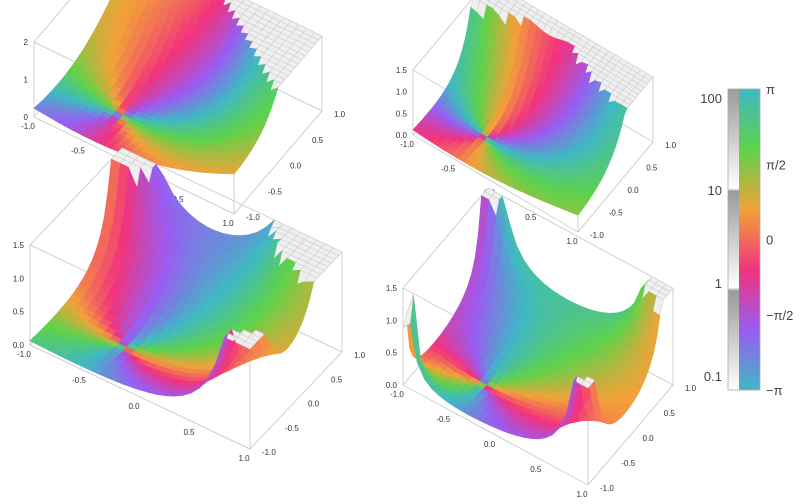 Image resolution: width=801 pixels, height=504 pixels. I want to click on z-tick-label: 1, so click(26, 80).